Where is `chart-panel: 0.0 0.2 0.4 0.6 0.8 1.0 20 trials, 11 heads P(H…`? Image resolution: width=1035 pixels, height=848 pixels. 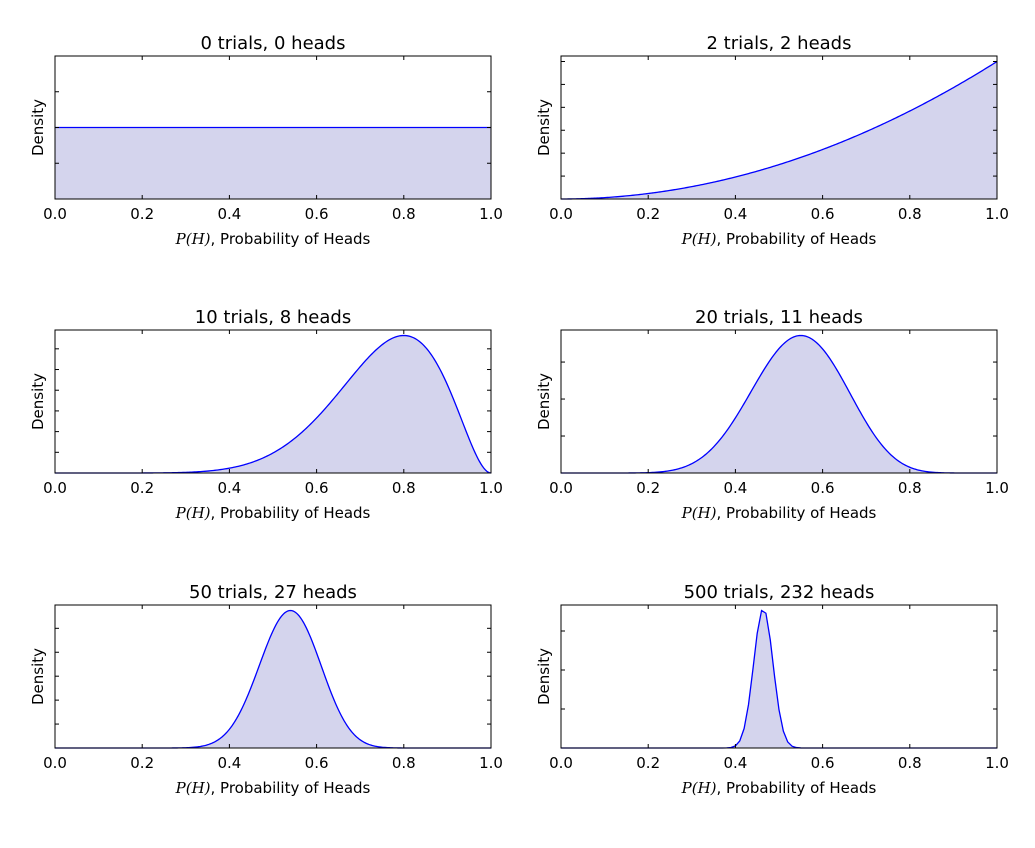
chart-panel: 0.0 0.2 0.4 0.6 0.8 1.0 20 trials, 11 heads P(H… is located at coordinates (772, 414).